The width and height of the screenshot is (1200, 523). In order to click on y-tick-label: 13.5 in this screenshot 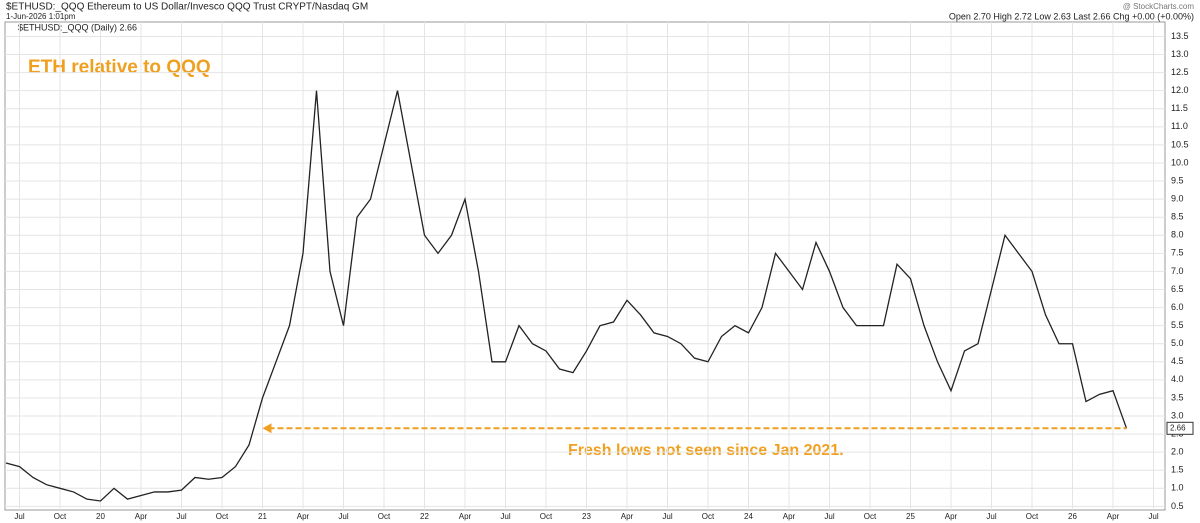, I will do `click(1180, 36)`.